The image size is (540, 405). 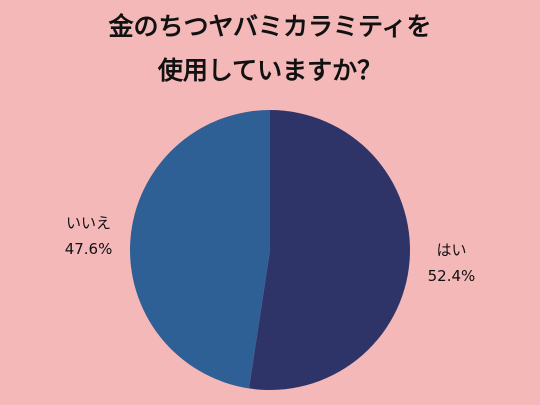 What do you see at coordinates (89, 249) in the screenshot?
I see `slice-value-label: 47.6%` at bounding box center [89, 249].